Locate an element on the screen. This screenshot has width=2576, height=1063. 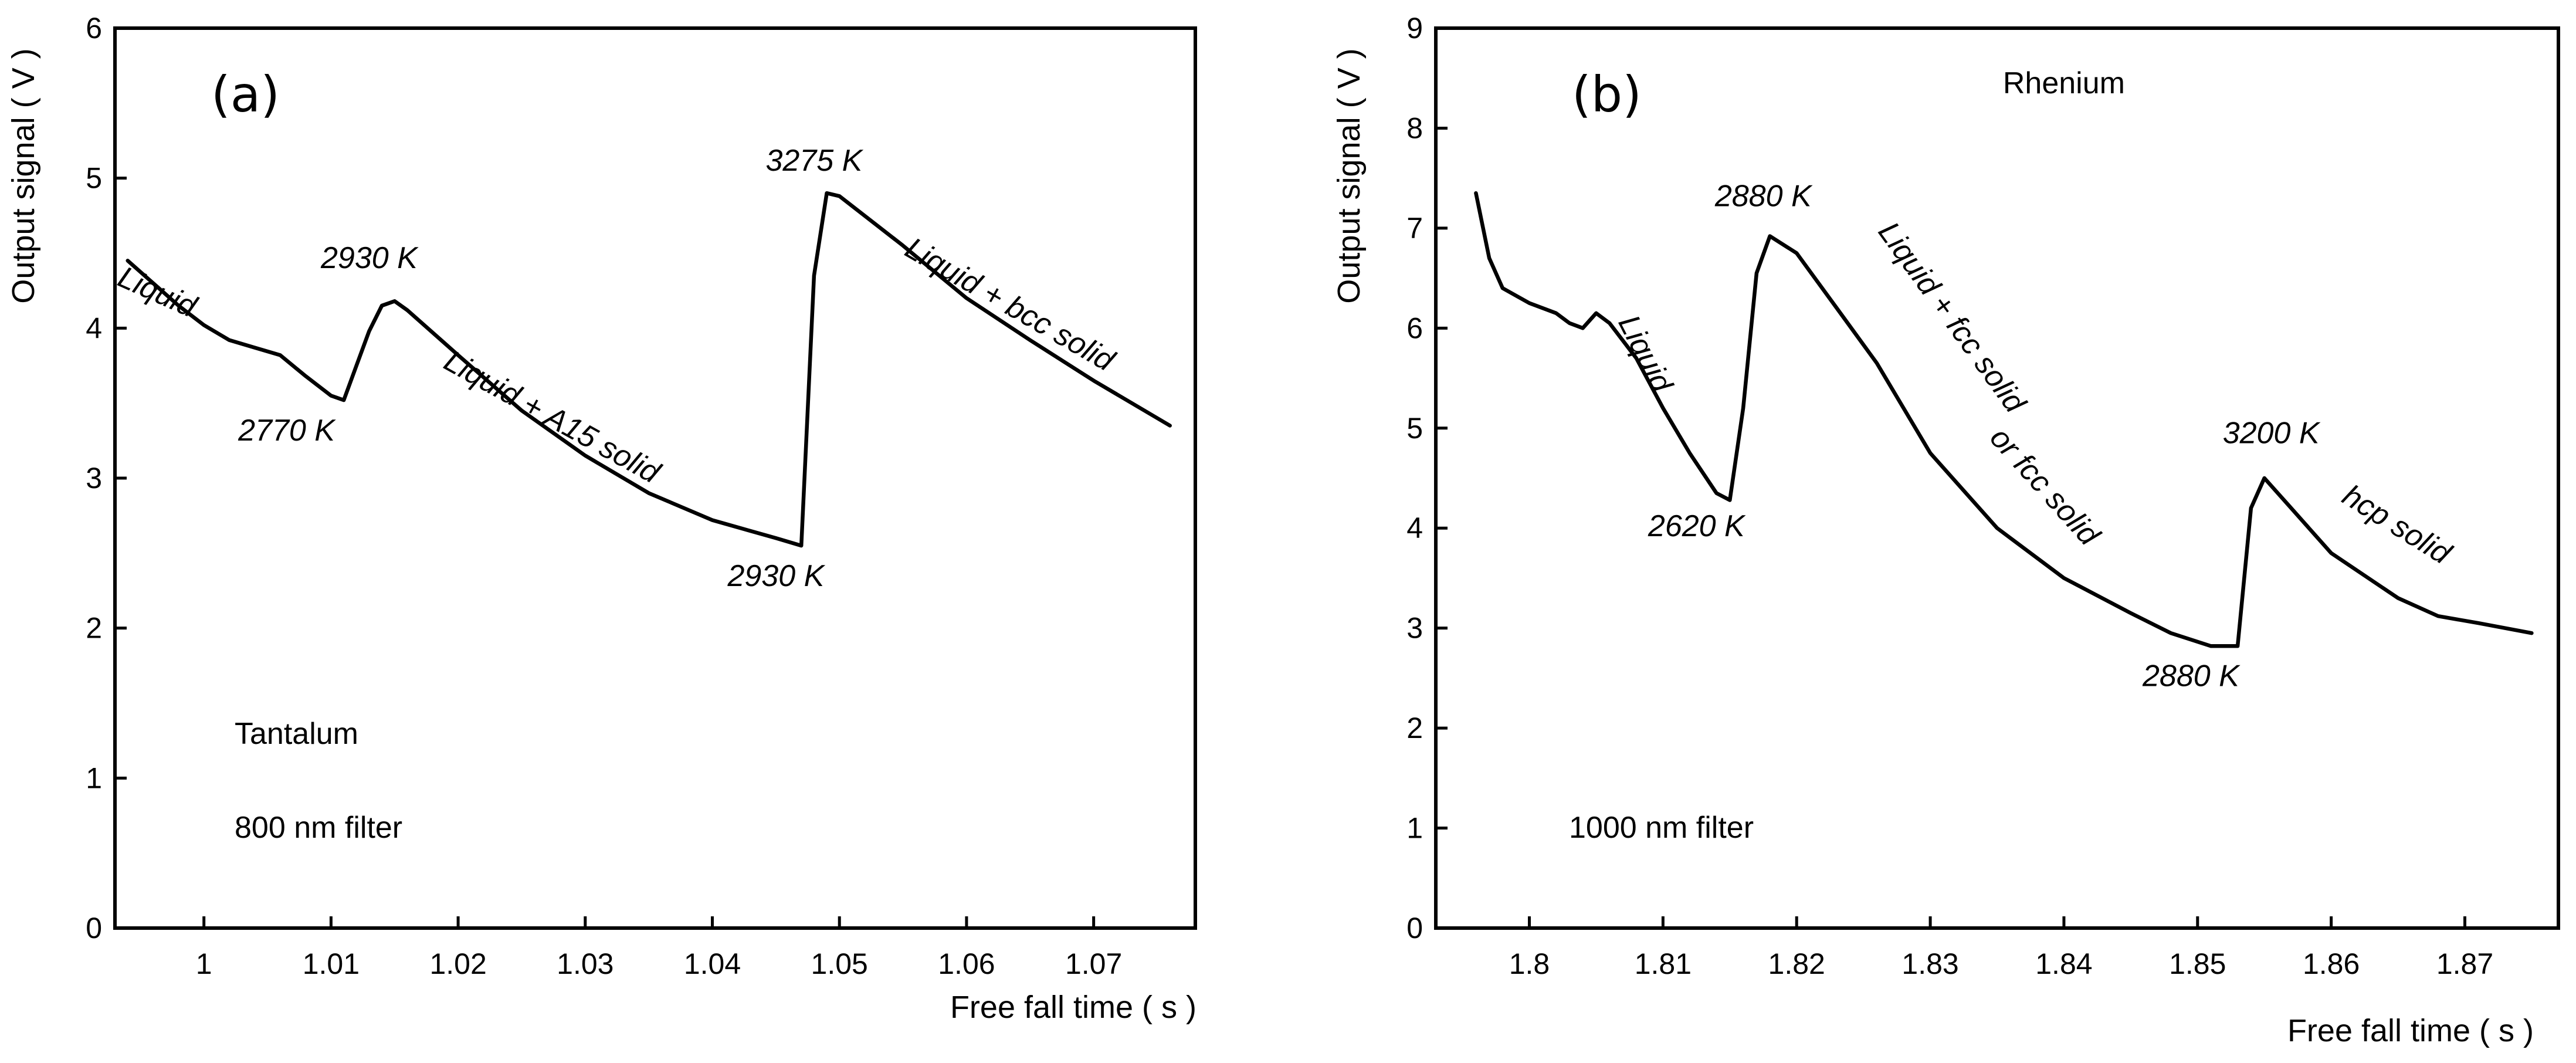
x-tick-label: 1.83 is located at coordinates (1930, 964).